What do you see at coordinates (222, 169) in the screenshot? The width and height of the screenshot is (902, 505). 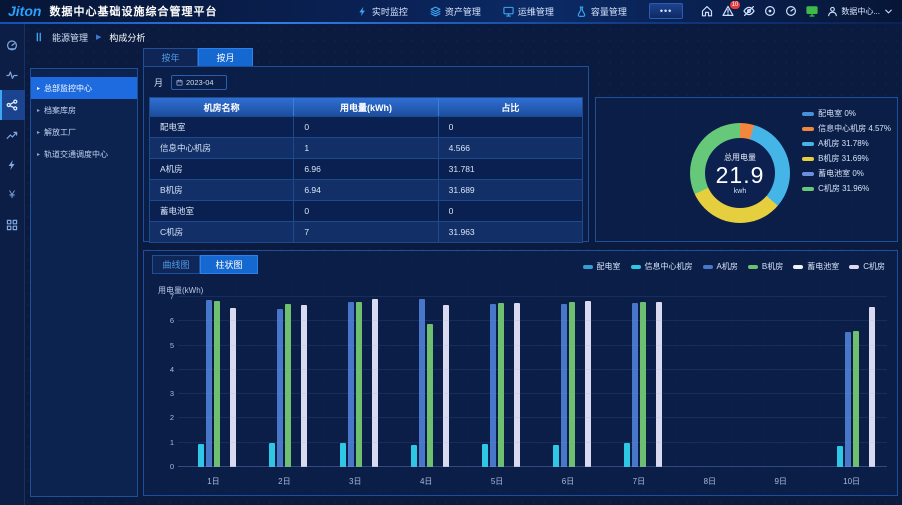 I see `room-name-cell: A机房` at bounding box center [222, 169].